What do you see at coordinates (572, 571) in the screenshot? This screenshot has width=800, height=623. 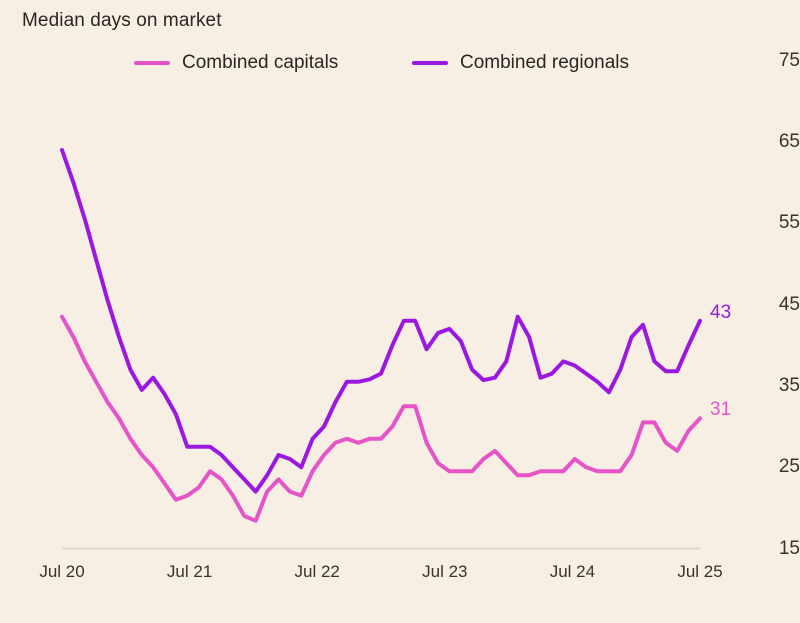 I see `x-tick-label: Jul 24` at bounding box center [572, 571].